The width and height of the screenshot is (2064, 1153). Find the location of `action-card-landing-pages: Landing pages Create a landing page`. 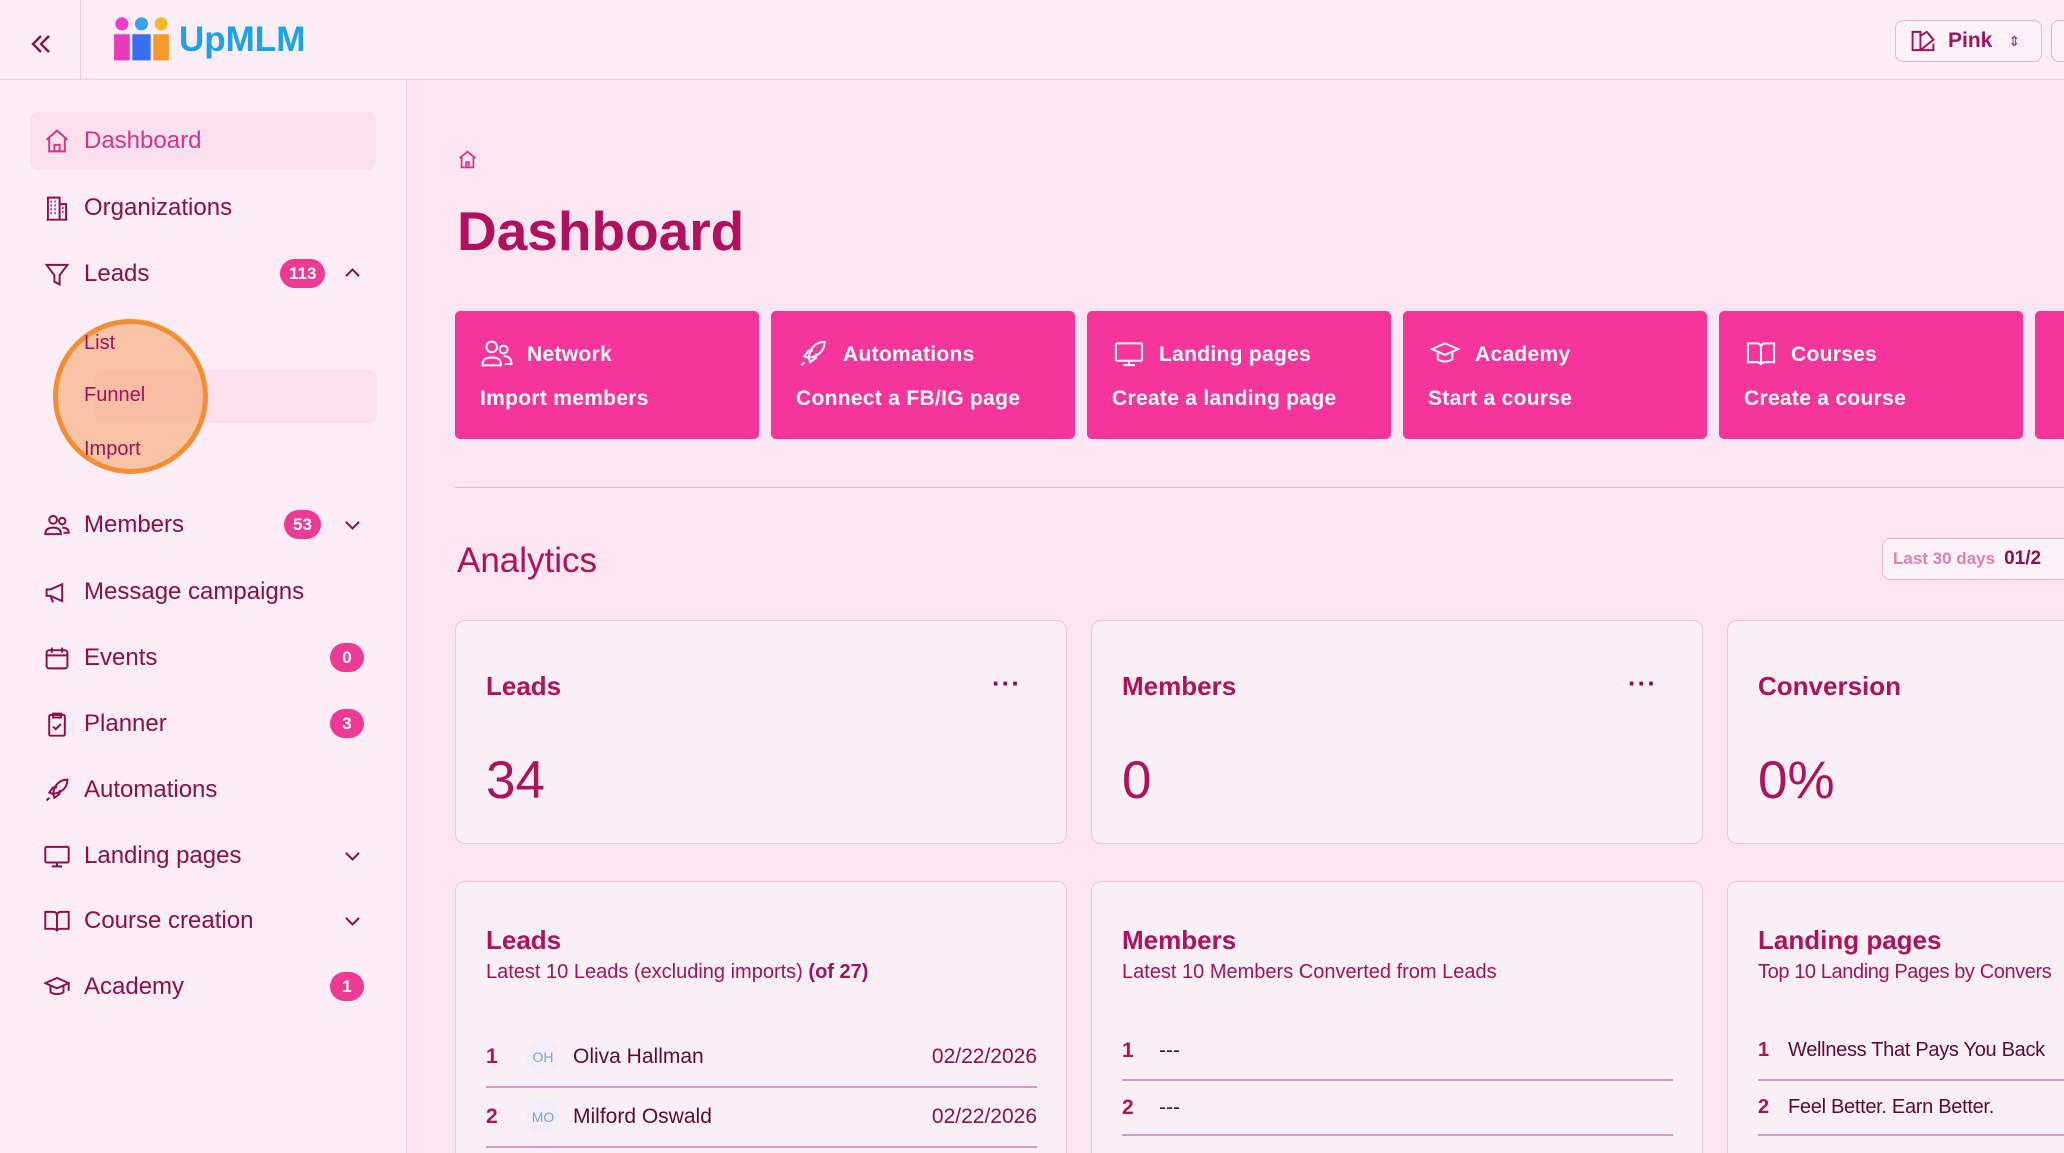

action-card-landing-pages: Landing pages Create a landing page is located at coordinates (1239, 375).